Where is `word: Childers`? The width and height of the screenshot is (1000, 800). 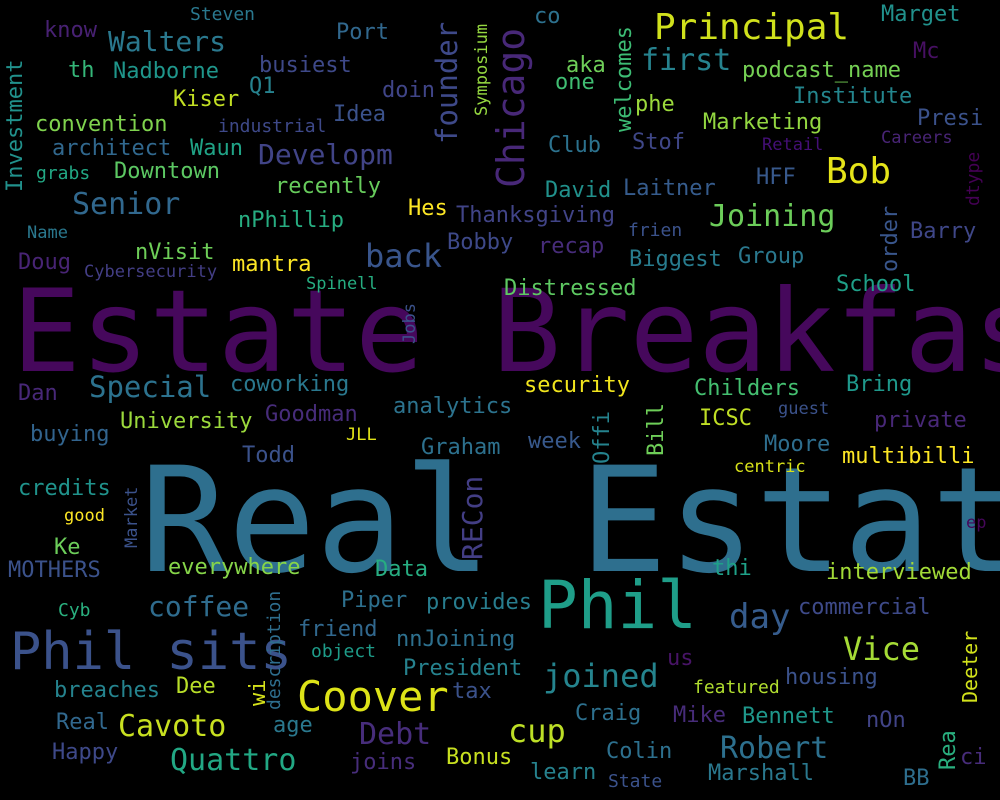 word: Childers is located at coordinates (747, 388).